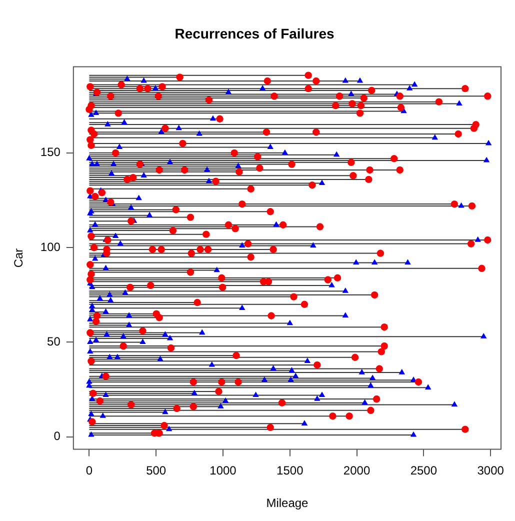 The image size is (515, 521). Describe the element at coordinates (54, 341) in the screenshot. I see `y-tick-label: 50` at that location.